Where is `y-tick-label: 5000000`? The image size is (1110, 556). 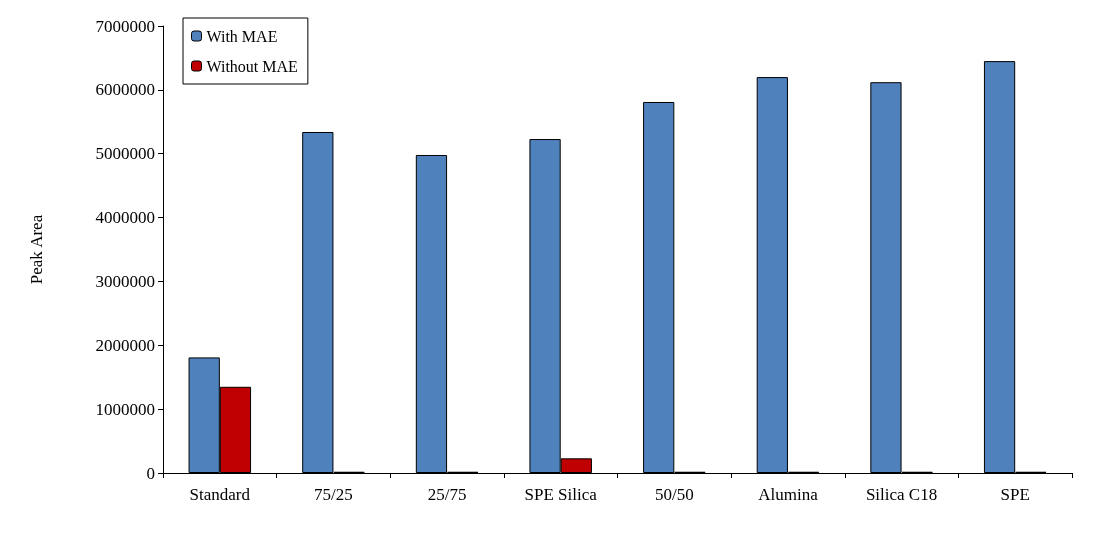 y-tick-label: 5000000 is located at coordinates (125, 154).